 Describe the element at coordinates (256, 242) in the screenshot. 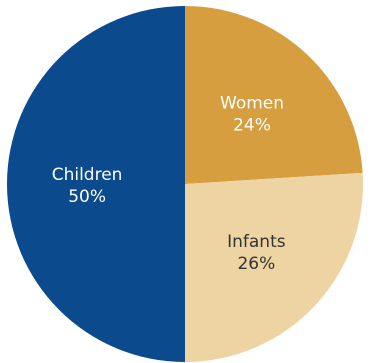

I see `slice-label-infants: Infants` at that location.